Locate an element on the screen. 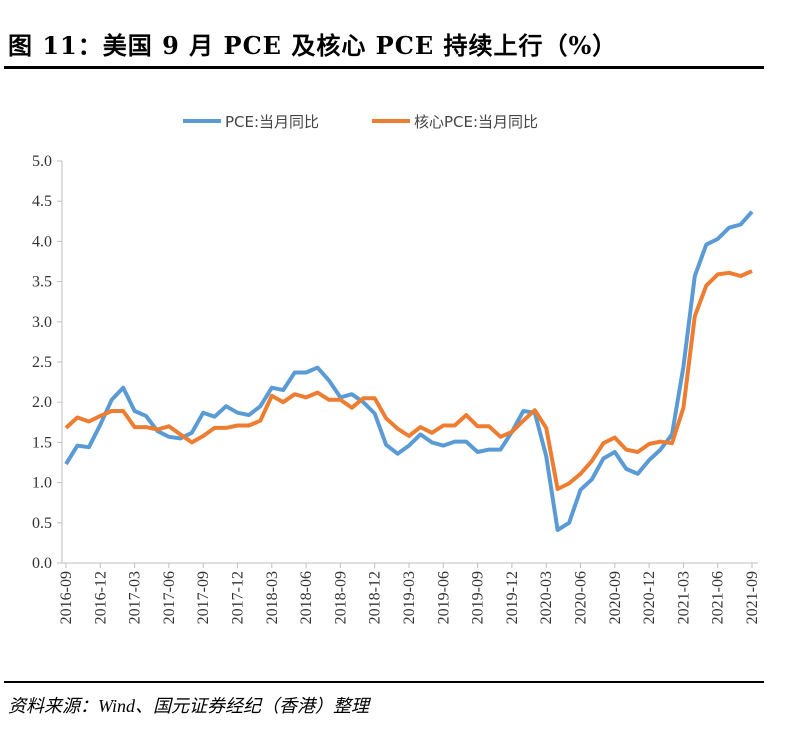 The width and height of the screenshot is (801, 734). x-tick-label: 2020-03 is located at coordinates (546, 597).